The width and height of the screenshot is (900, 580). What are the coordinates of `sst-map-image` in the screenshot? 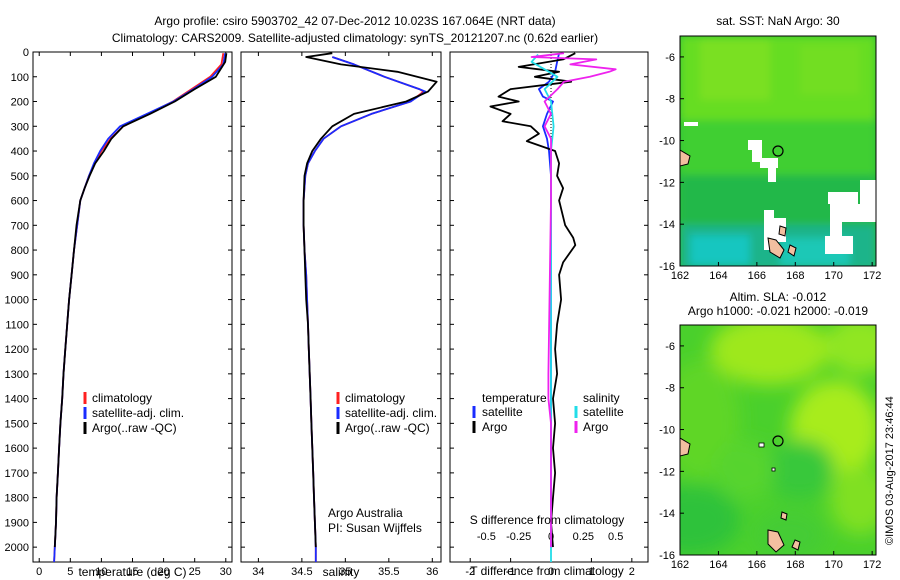 It's located at (778, 151).